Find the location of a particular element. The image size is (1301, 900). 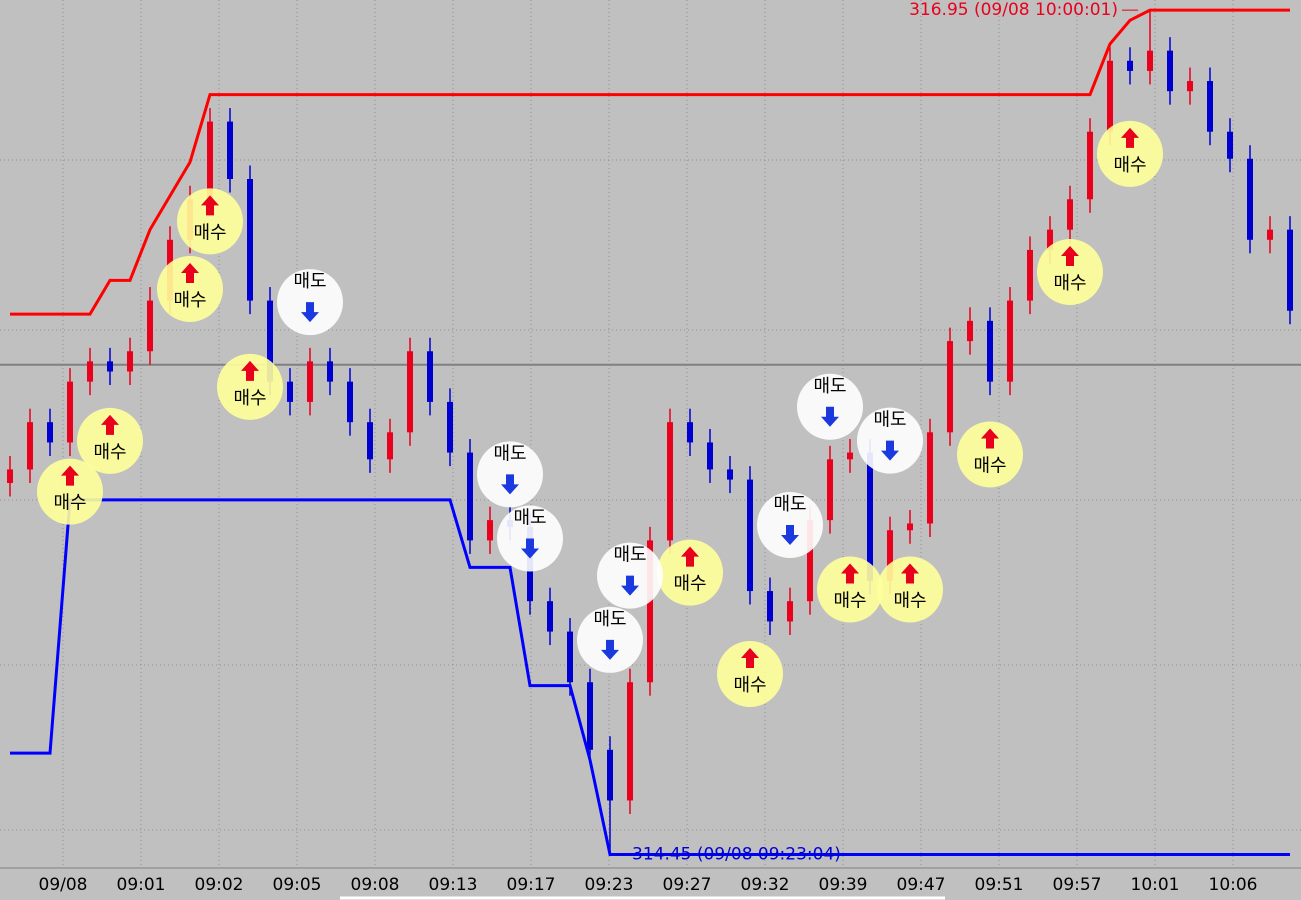

x-tick-label: 09:57 is located at coordinates (1077, 885).